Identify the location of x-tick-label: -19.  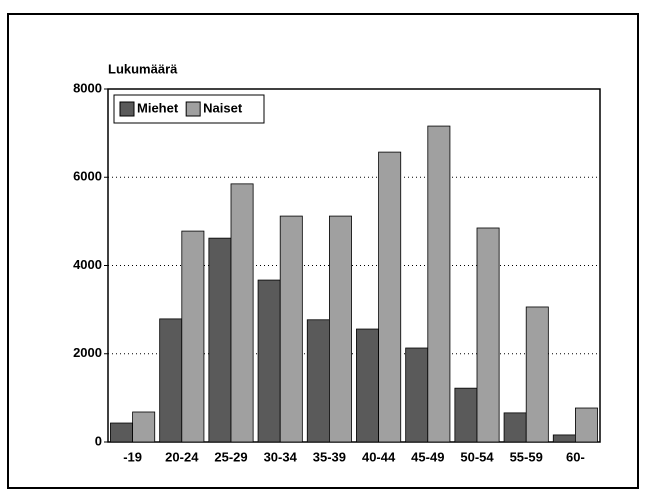
(132, 456).